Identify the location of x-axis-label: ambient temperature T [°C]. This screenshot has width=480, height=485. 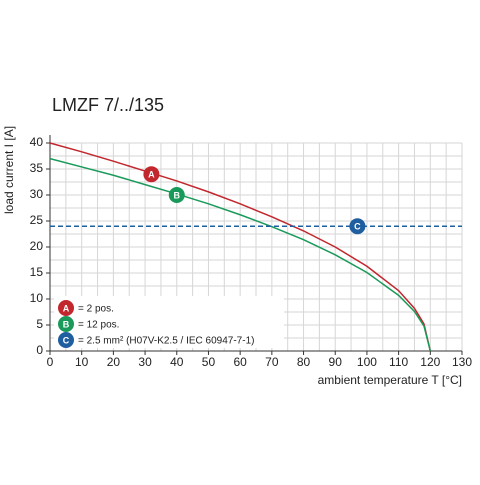
(390, 380).